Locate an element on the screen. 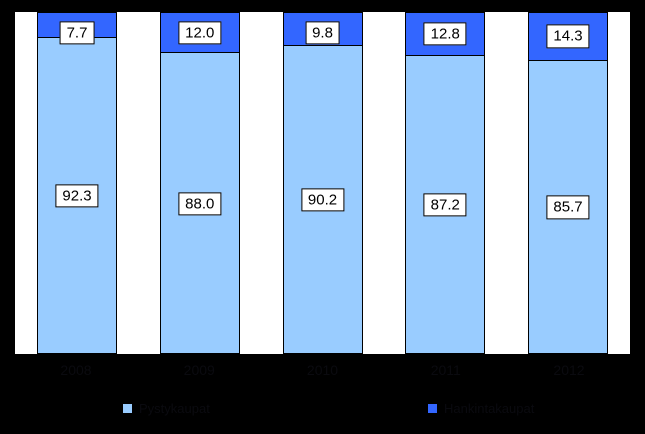 Image resolution: width=645 pixels, height=434 pixels. value-label-bottom: 90.2 is located at coordinates (322, 200).